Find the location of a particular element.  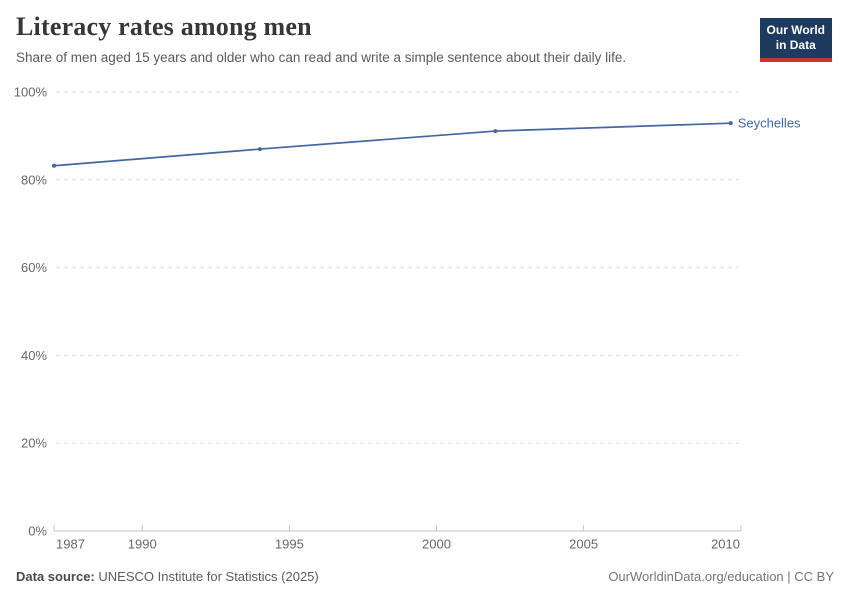

series-line-seychelles is located at coordinates (392, 144).